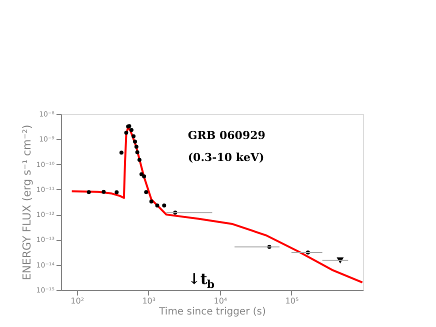 The width and height of the screenshot is (436, 327). What do you see at coordinates (292, 301) in the screenshot?
I see `x-tick-label: 10⁵` at bounding box center [292, 301].